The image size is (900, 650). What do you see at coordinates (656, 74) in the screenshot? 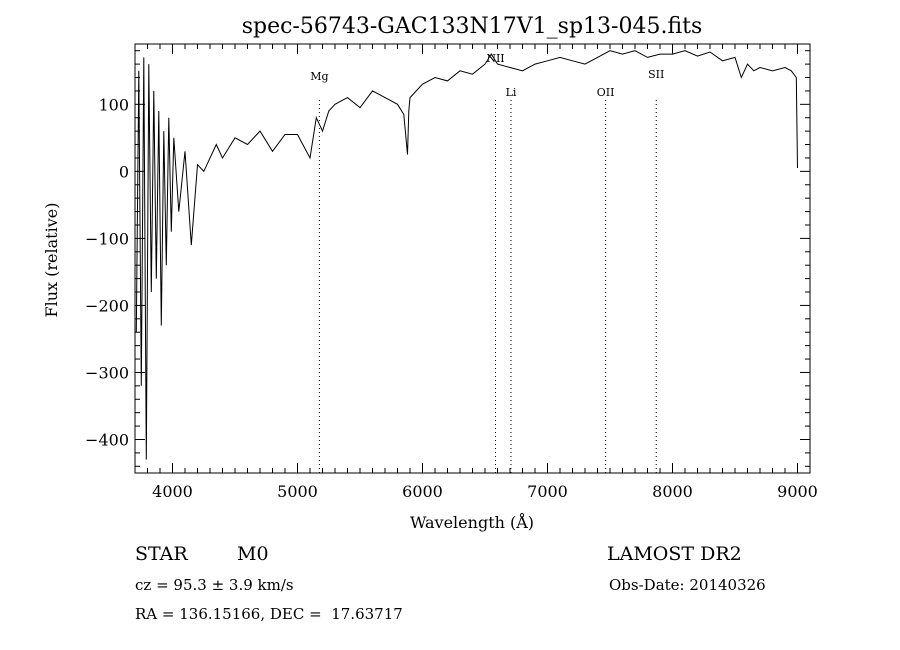
I see `spectral-line-label: SII` at bounding box center [656, 74].